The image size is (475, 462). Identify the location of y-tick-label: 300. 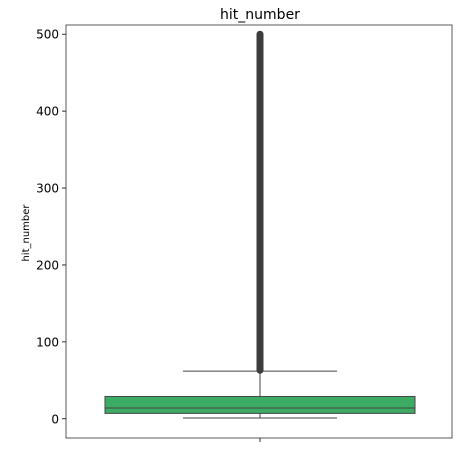
(47, 189).